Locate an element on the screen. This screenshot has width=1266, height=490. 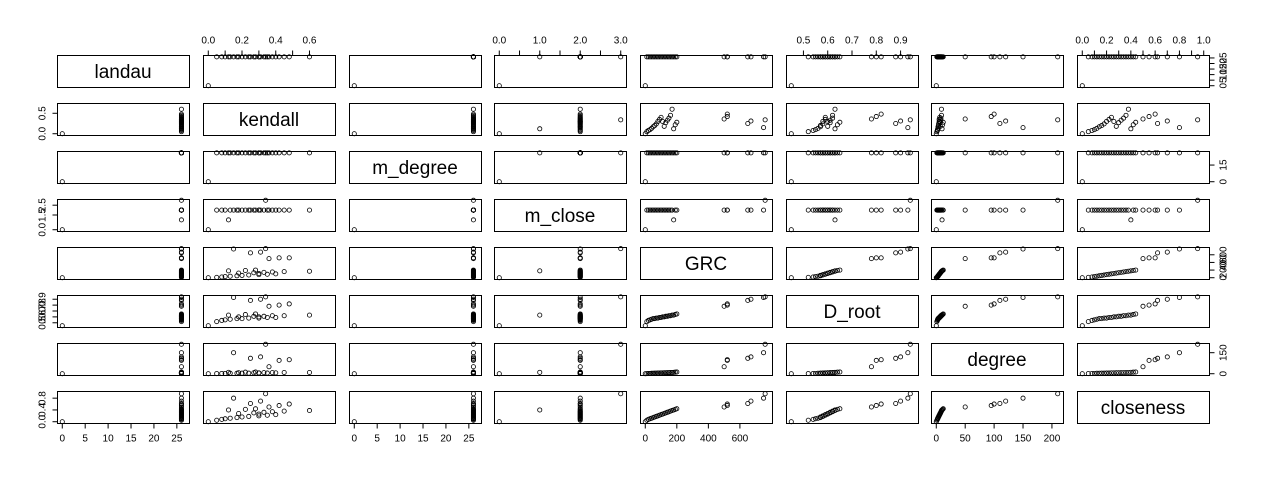
variable-label-kendall: kendall is located at coordinates (269, 120).